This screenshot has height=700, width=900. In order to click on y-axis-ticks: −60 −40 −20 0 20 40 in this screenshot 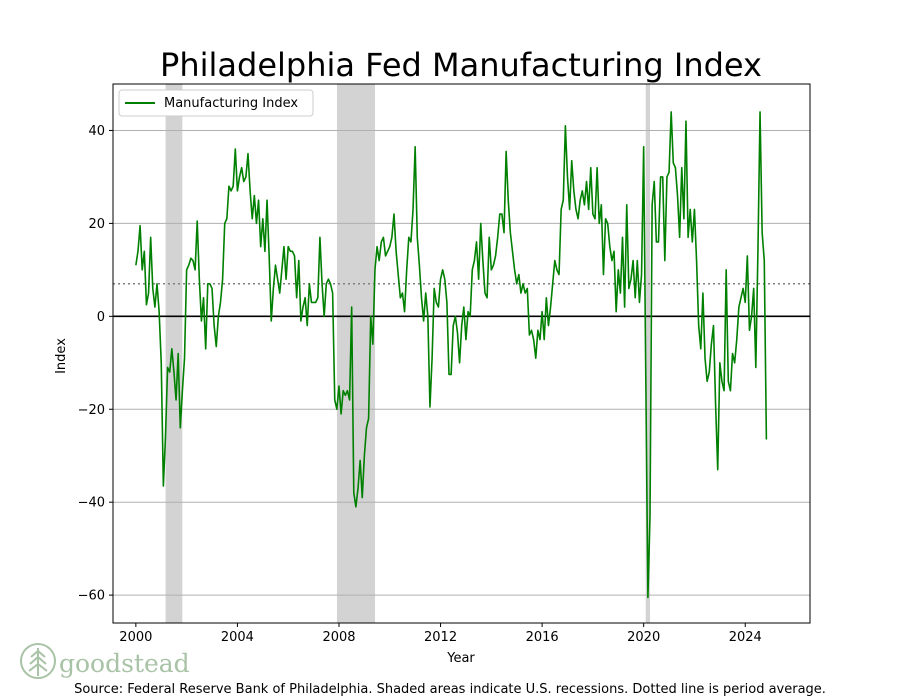, I will do `click(95, 364)`.